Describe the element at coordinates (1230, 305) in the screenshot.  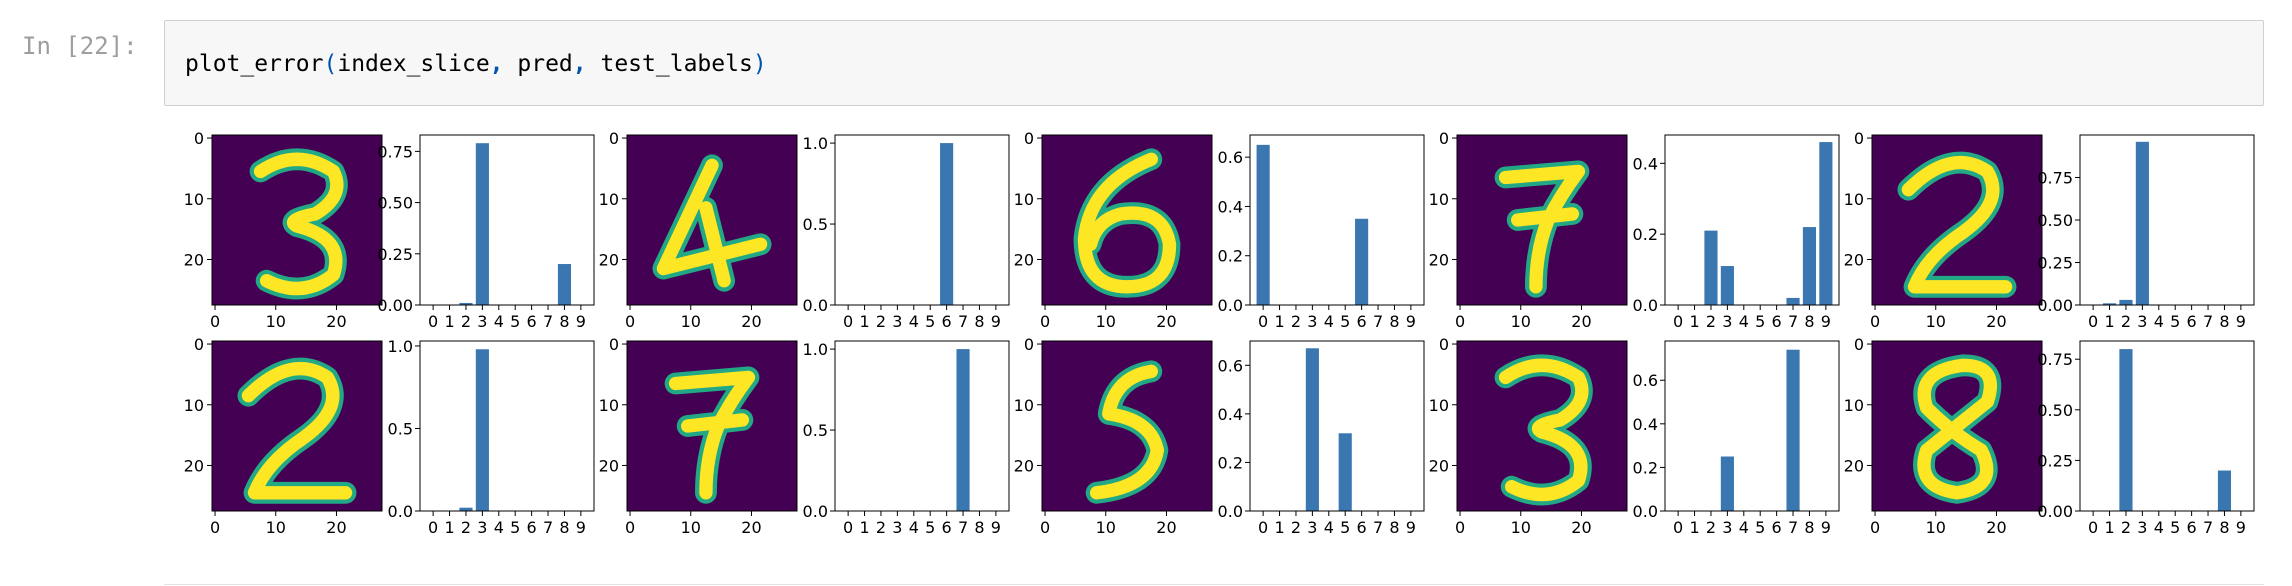
I see `bar-y-tick-label: 0.0` at that location.